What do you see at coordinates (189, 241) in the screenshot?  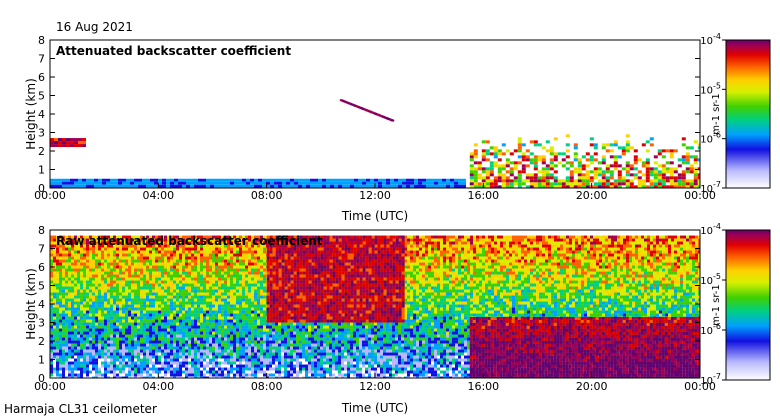 I see `chart-title: Raw attenuated backscatter coefficient` at bounding box center [189, 241].